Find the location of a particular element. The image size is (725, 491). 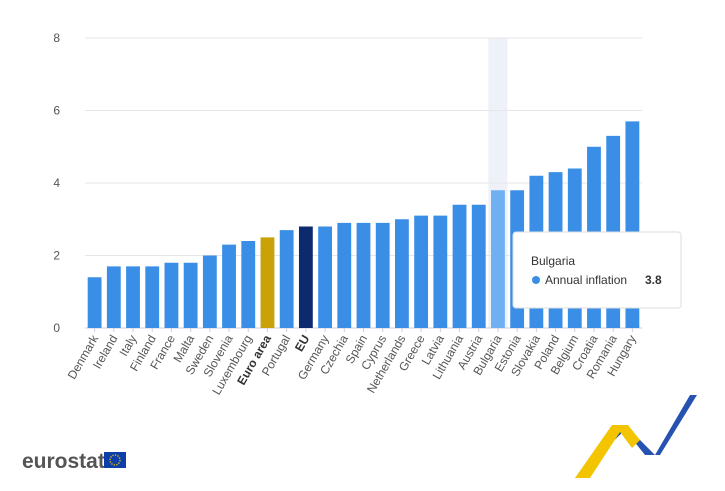

y-tick-label: 0 is located at coordinates (56, 328).